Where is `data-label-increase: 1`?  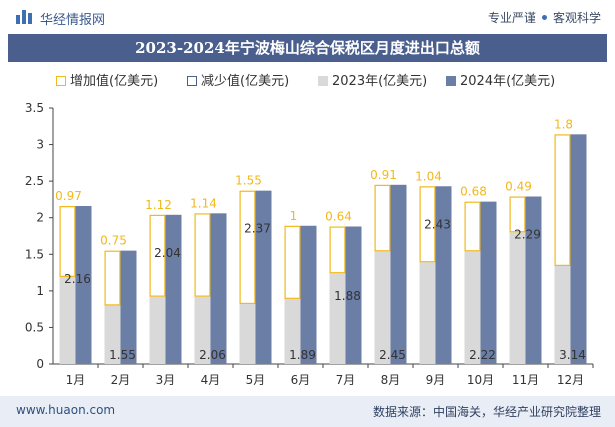 data-label-increase: 1 is located at coordinates (294, 216).